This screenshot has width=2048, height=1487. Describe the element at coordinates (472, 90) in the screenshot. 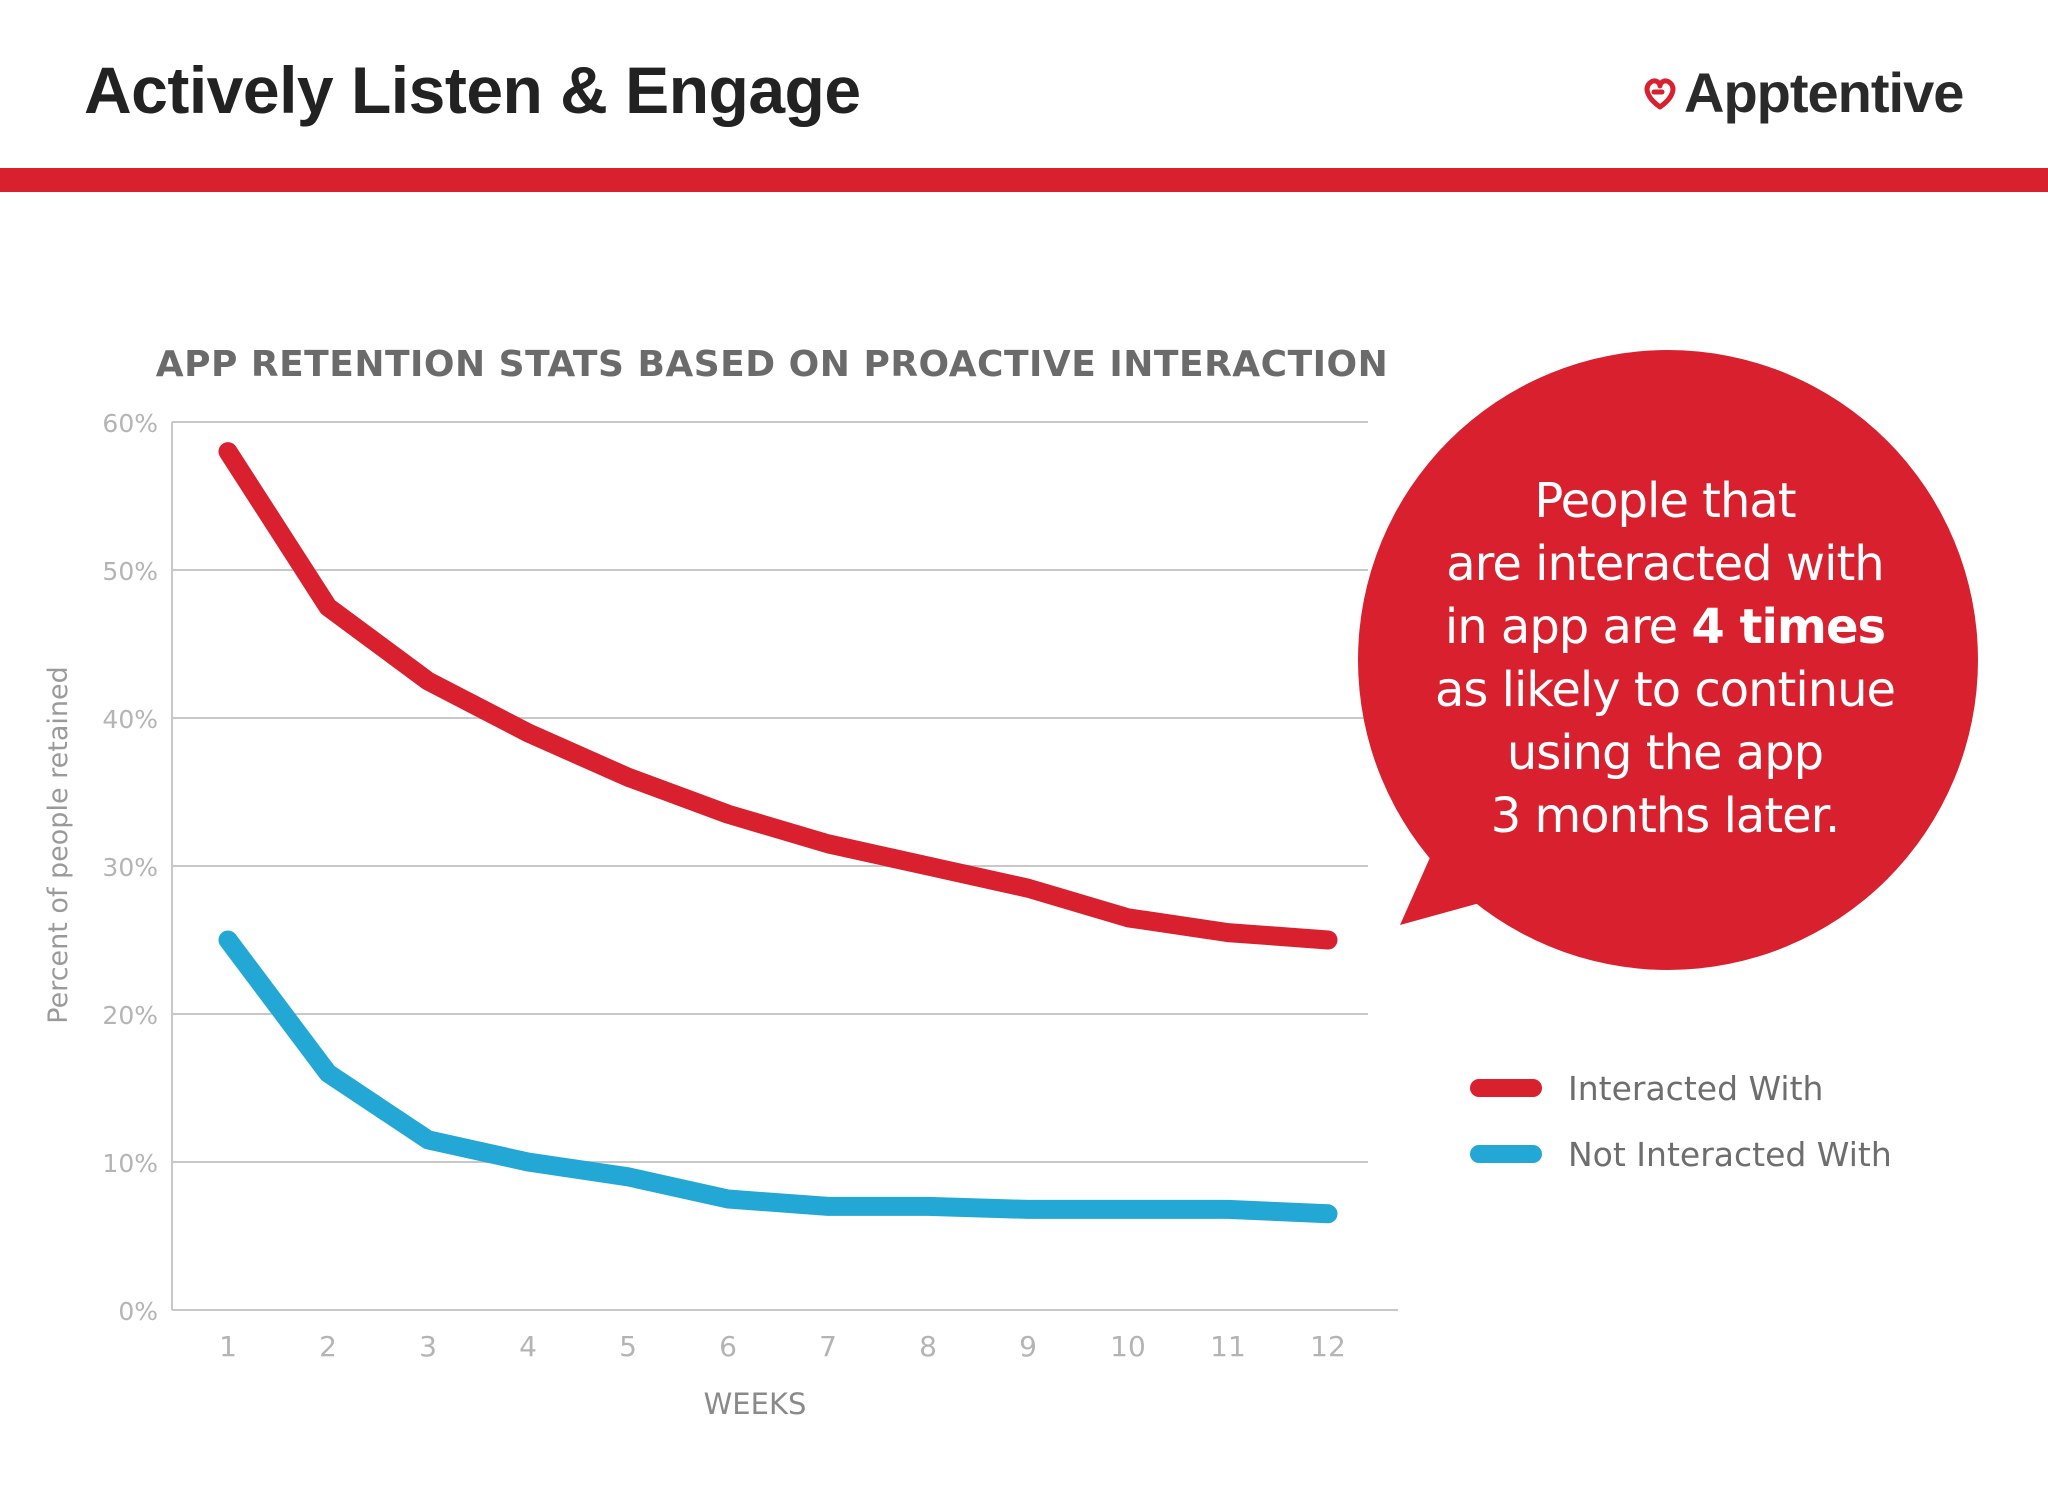

I see `slide-title: Actively Listen & Engage` at that location.